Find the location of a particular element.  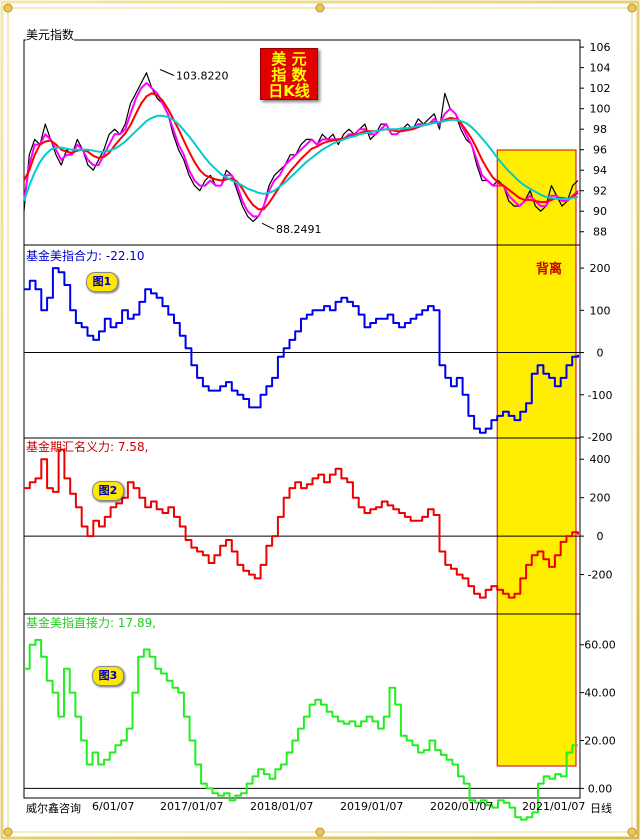

x-tick-label: 2019/01/07 is located at coordinates (372, 806).